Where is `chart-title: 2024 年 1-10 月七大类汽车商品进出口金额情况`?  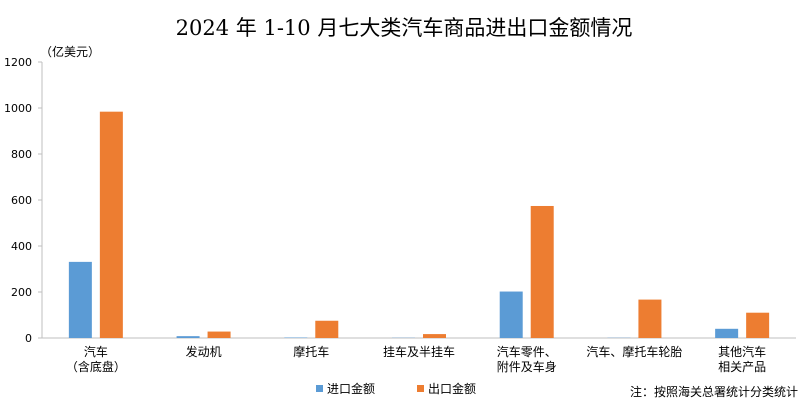 chart-title: 2024 年 1-10 月七大类汽车商品进出口金额情况 is located at coordinates (404, 28).